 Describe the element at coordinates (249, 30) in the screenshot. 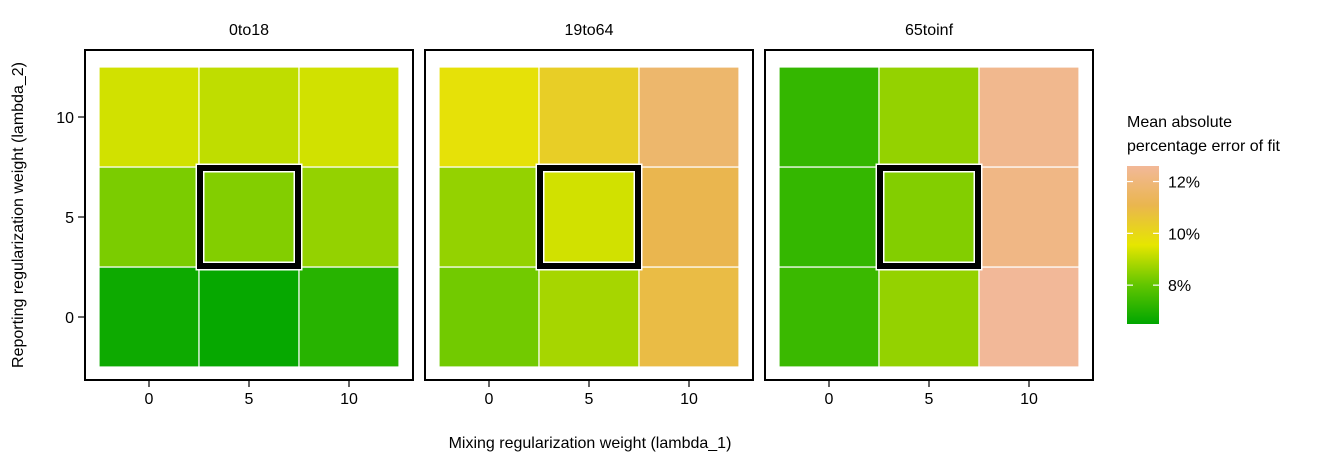

I see `panel-title: 0to18` at that location.